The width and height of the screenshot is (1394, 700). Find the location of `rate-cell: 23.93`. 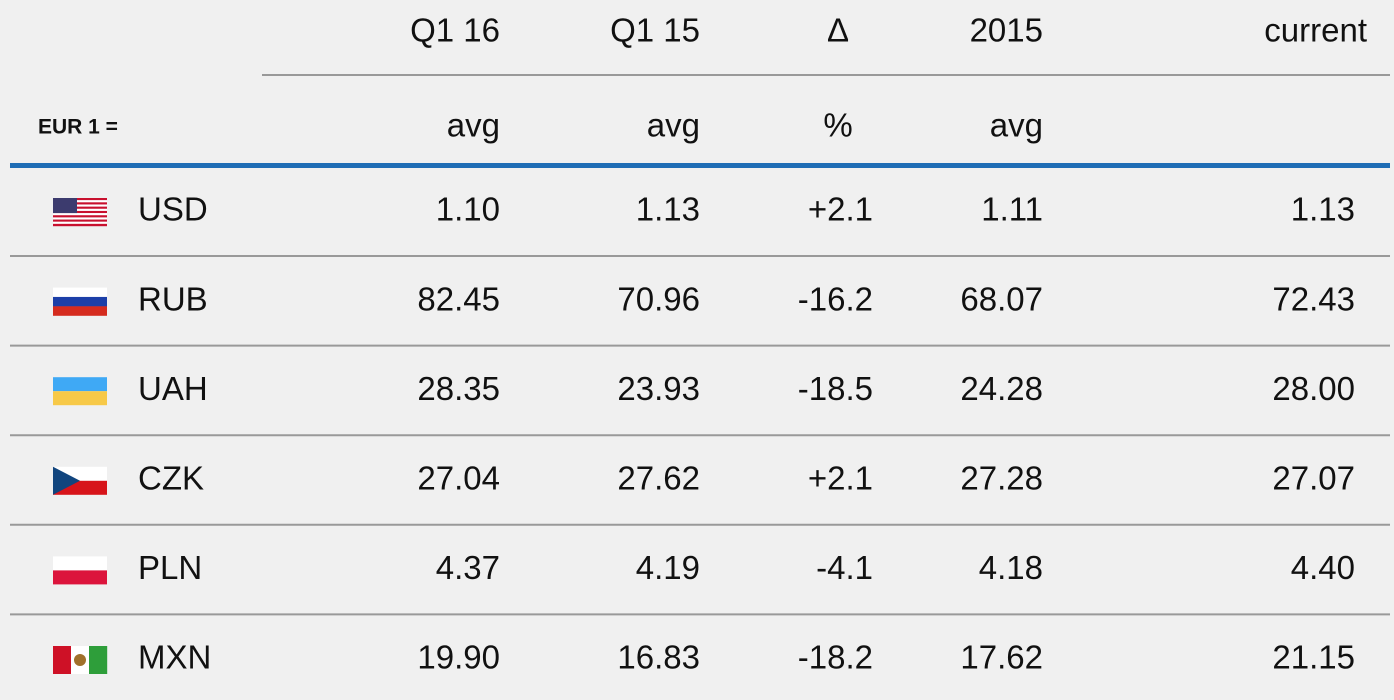

rate-cell: 23.93 is located at coordinates (658, 388).